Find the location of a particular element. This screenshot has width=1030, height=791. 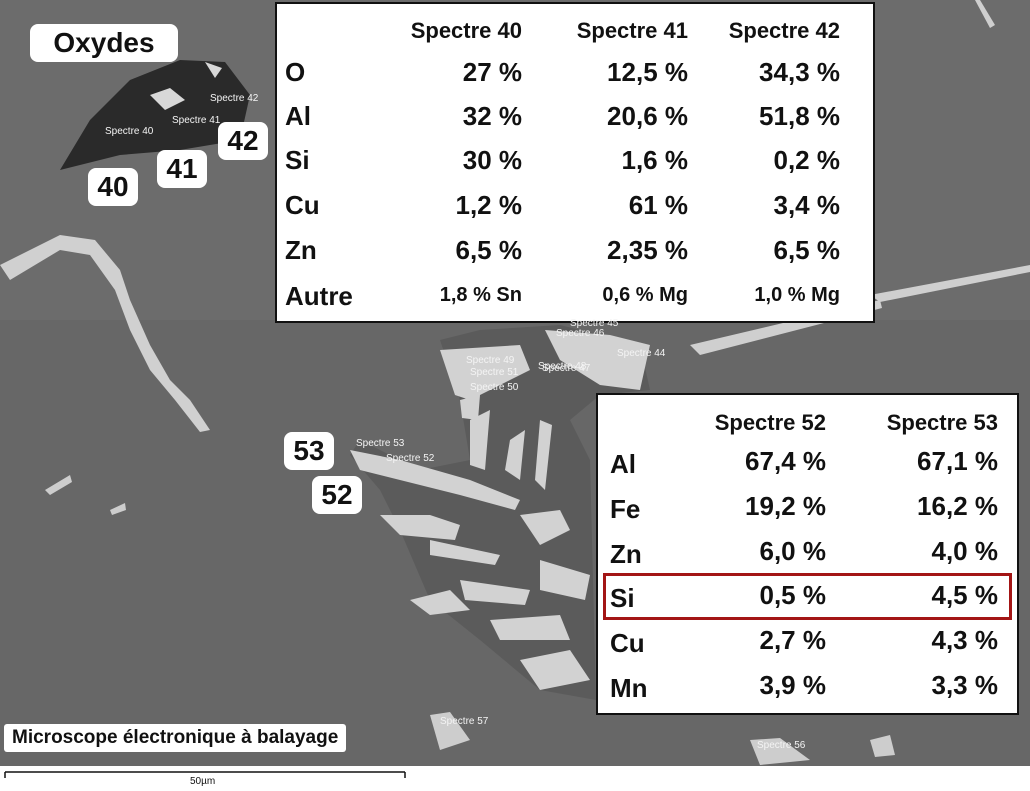

cell-value: 34,3 % is located at coordinates (799, 72).